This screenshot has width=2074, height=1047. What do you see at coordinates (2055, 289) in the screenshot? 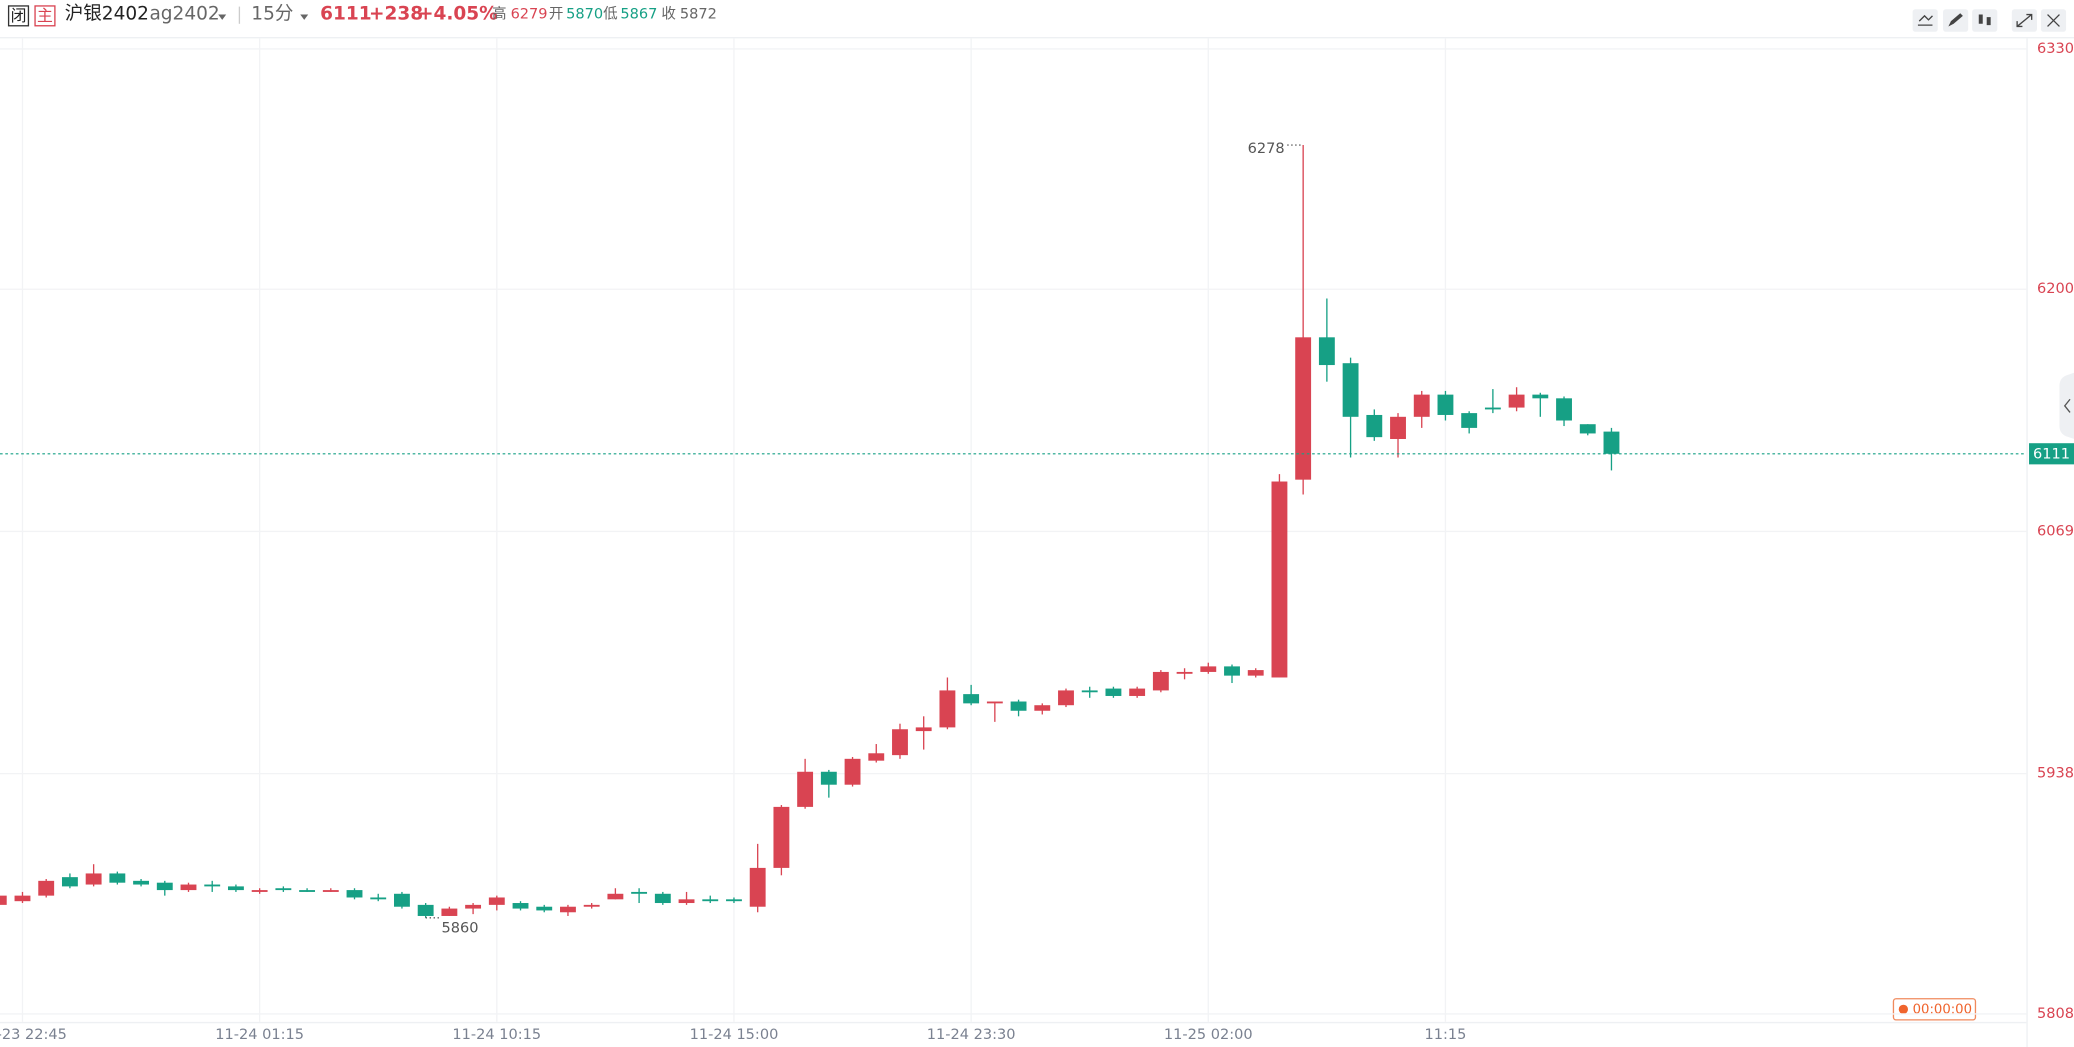
I see `y-tick-label: 6200` at bounding box center [2055, 289].